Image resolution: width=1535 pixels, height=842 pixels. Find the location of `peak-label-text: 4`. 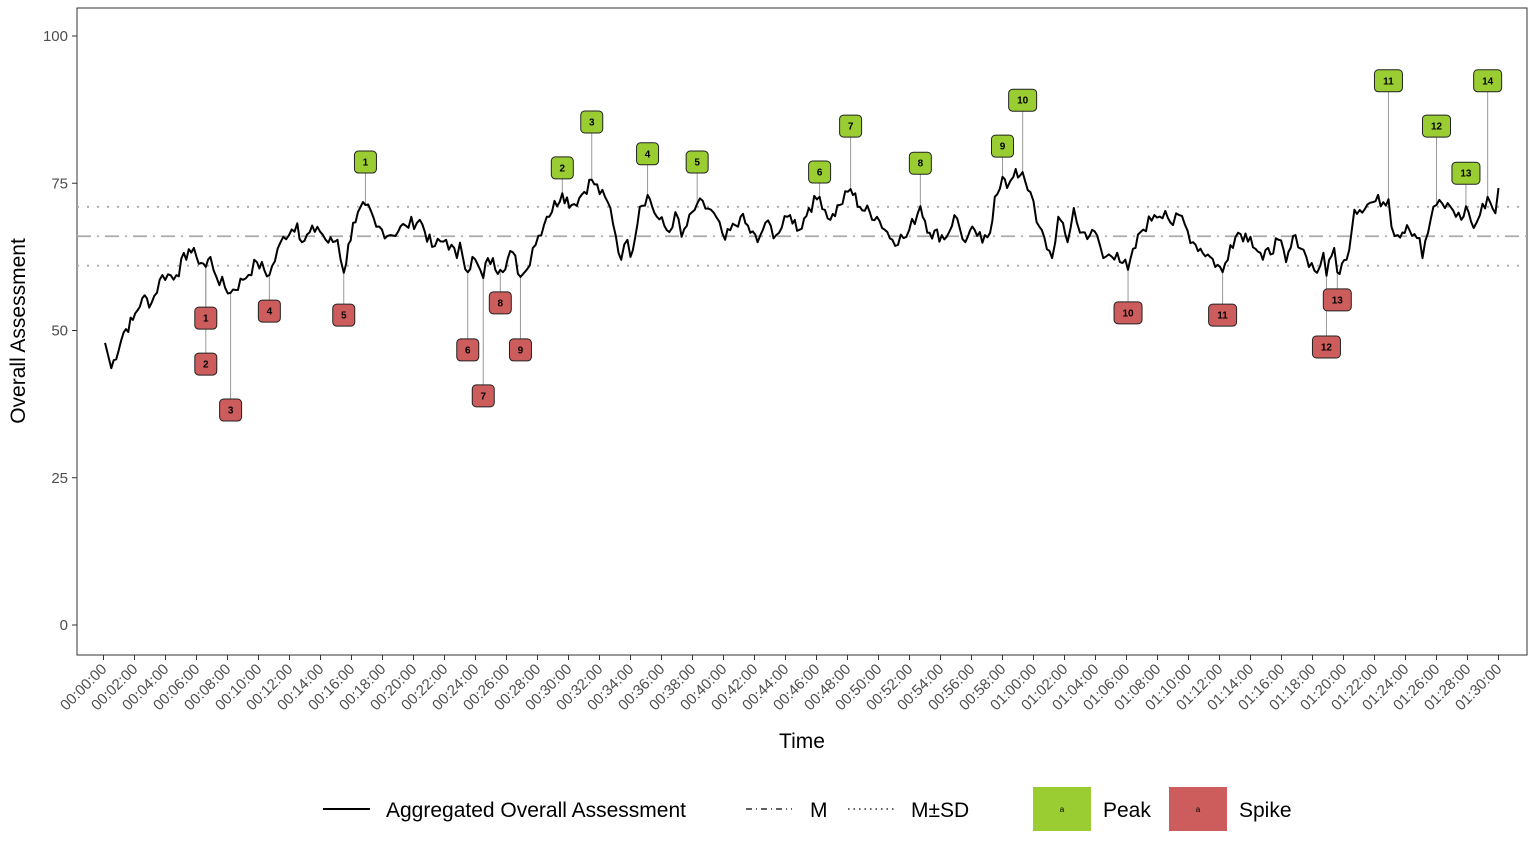

peak-label-text: 4 is located at coordinates (648, 154).